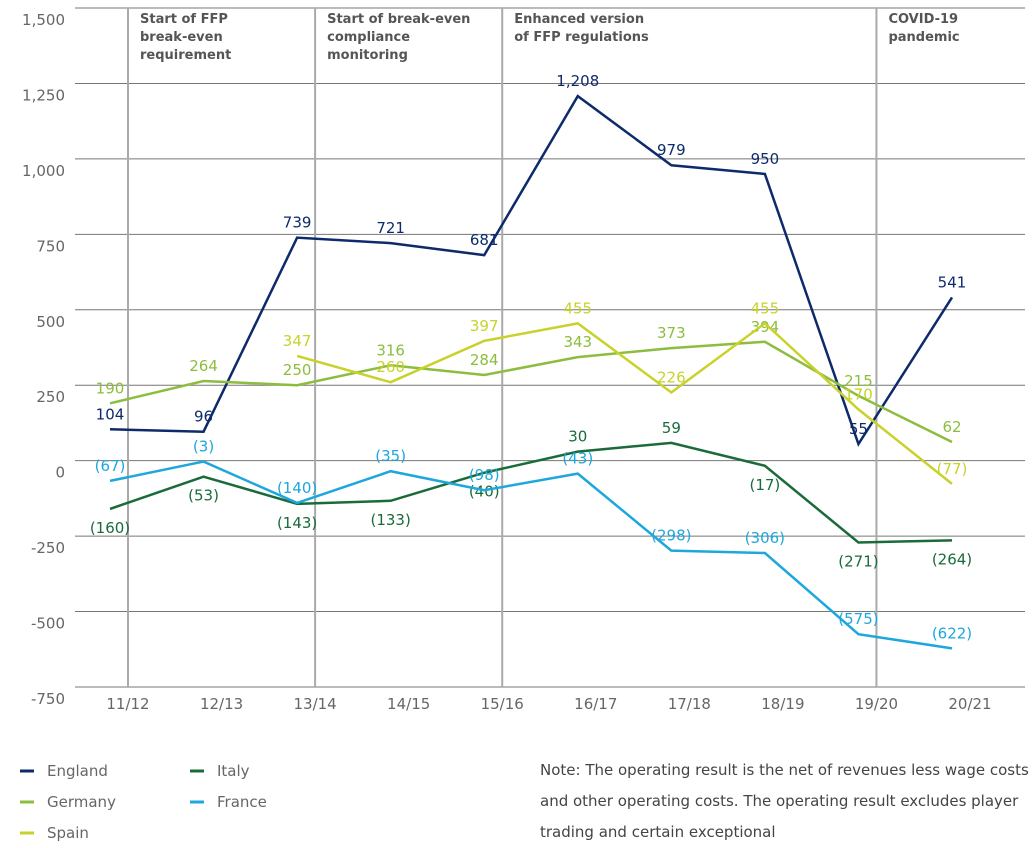  I want to click on annotation-text: Start of FFP, so click(184, 19).